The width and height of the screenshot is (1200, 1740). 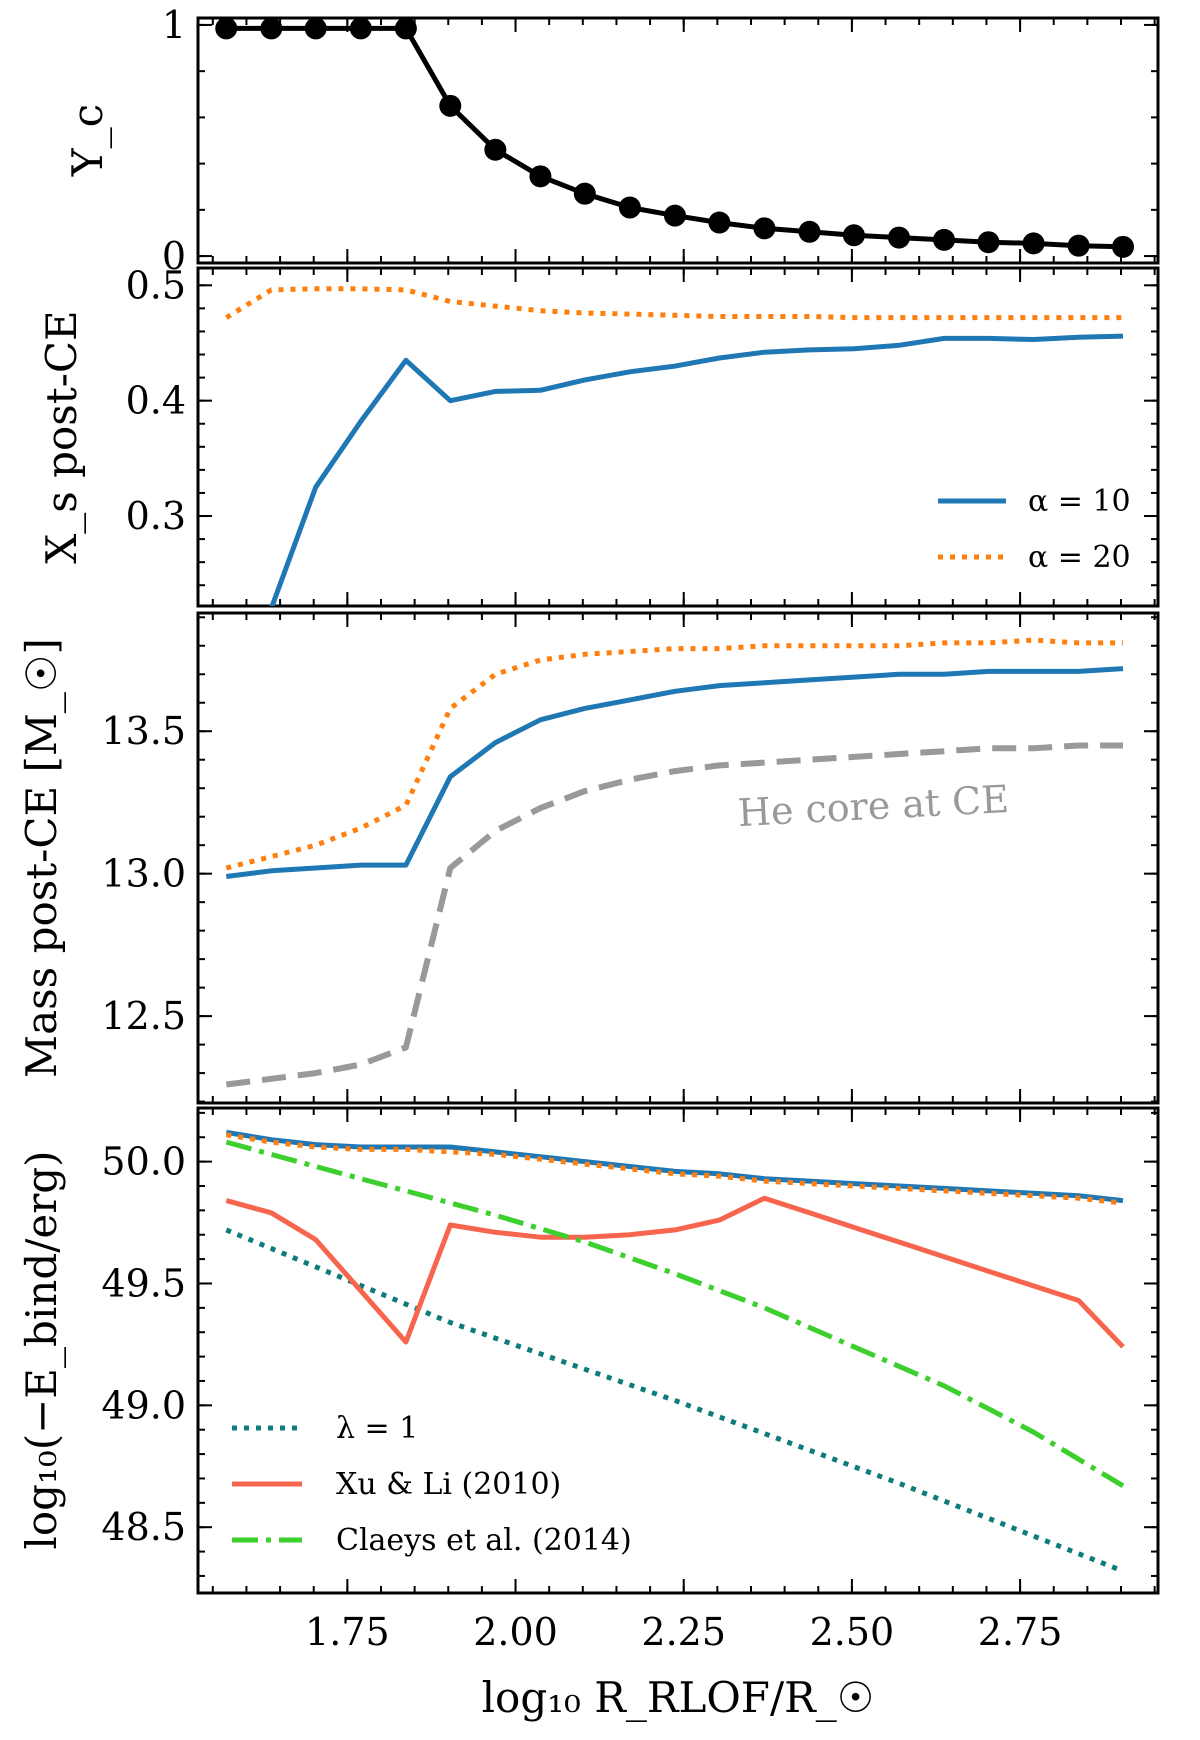 I want to click on legend-ebind-label-claeys: Claeys et al. (2014), so click(x=484, y=1540).